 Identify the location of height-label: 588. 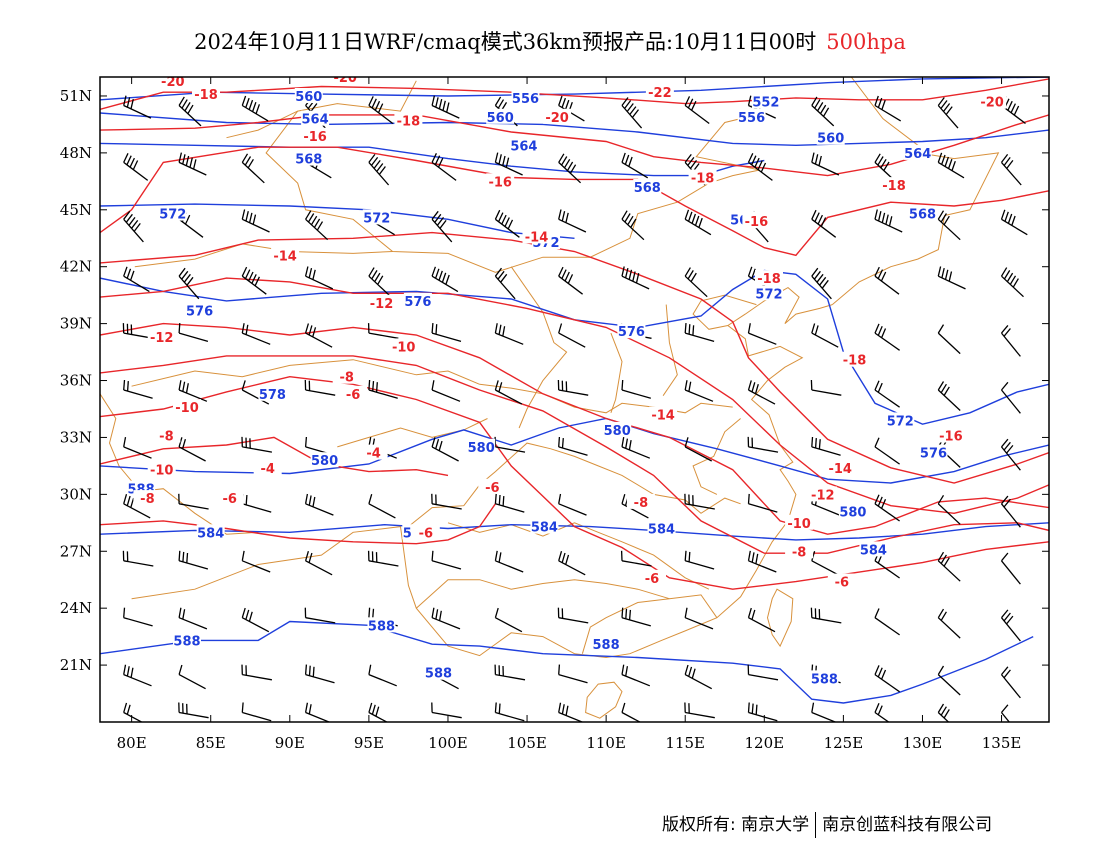
(824, 679).